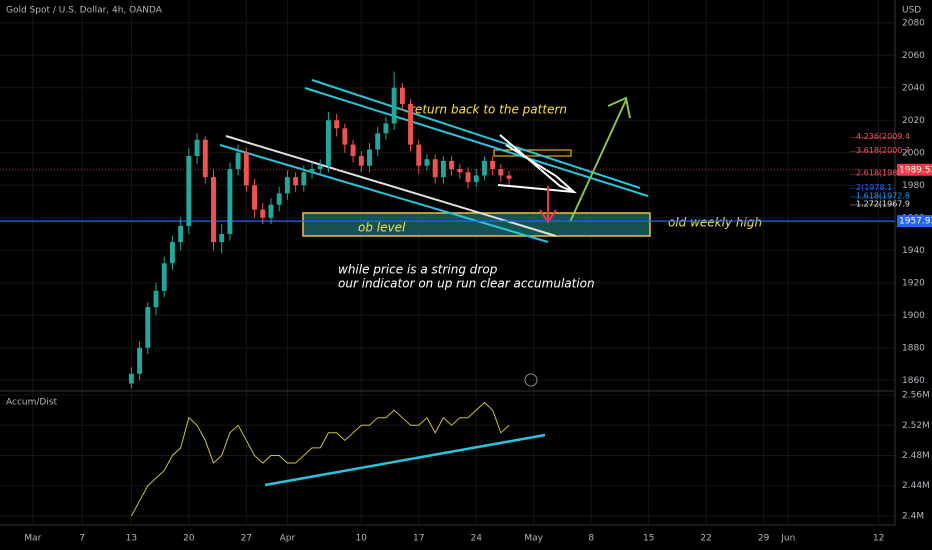  I want to click on fib-label: 2.618(1986.8, so click(883, 173).